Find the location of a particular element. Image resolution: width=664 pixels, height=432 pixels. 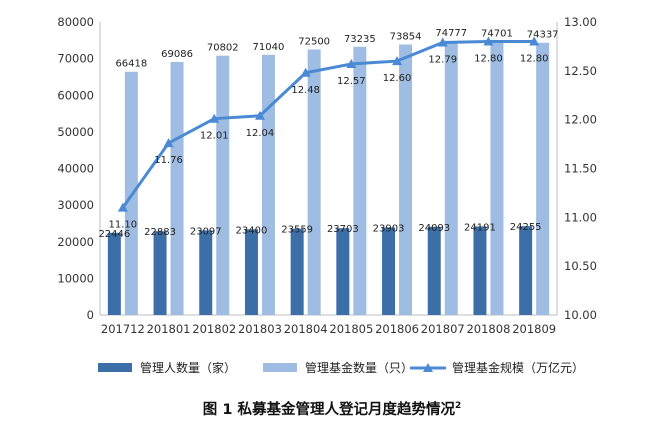

data-label-manager-count: 23559 is located at coordinates (297, 230).